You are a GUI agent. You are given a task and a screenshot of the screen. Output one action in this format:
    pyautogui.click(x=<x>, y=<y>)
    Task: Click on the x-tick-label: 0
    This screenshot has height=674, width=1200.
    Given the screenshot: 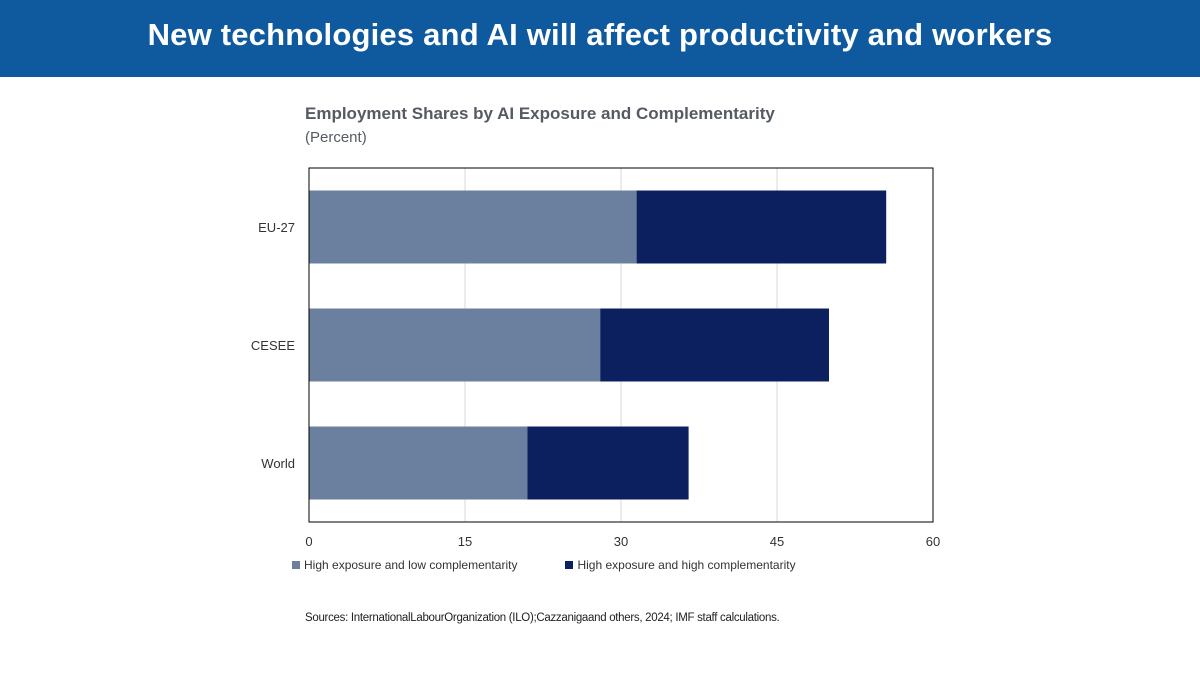 What is the action you would take?
    pyautogui.click(x=308, y=541)
    